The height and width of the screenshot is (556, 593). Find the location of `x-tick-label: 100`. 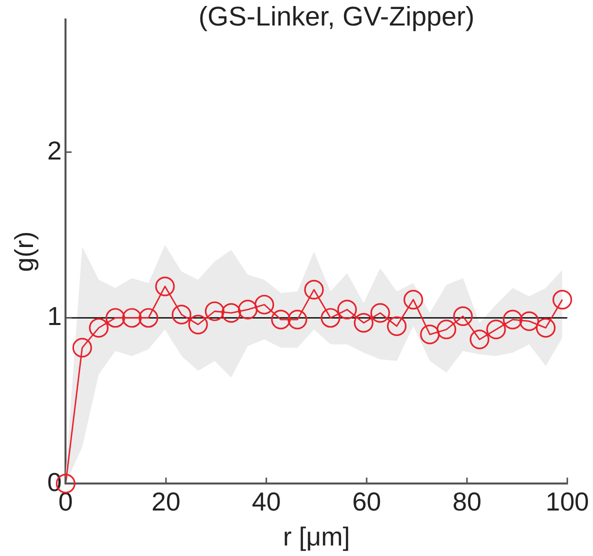

x-tick-label: 100 is located at coordinates (568, 501).